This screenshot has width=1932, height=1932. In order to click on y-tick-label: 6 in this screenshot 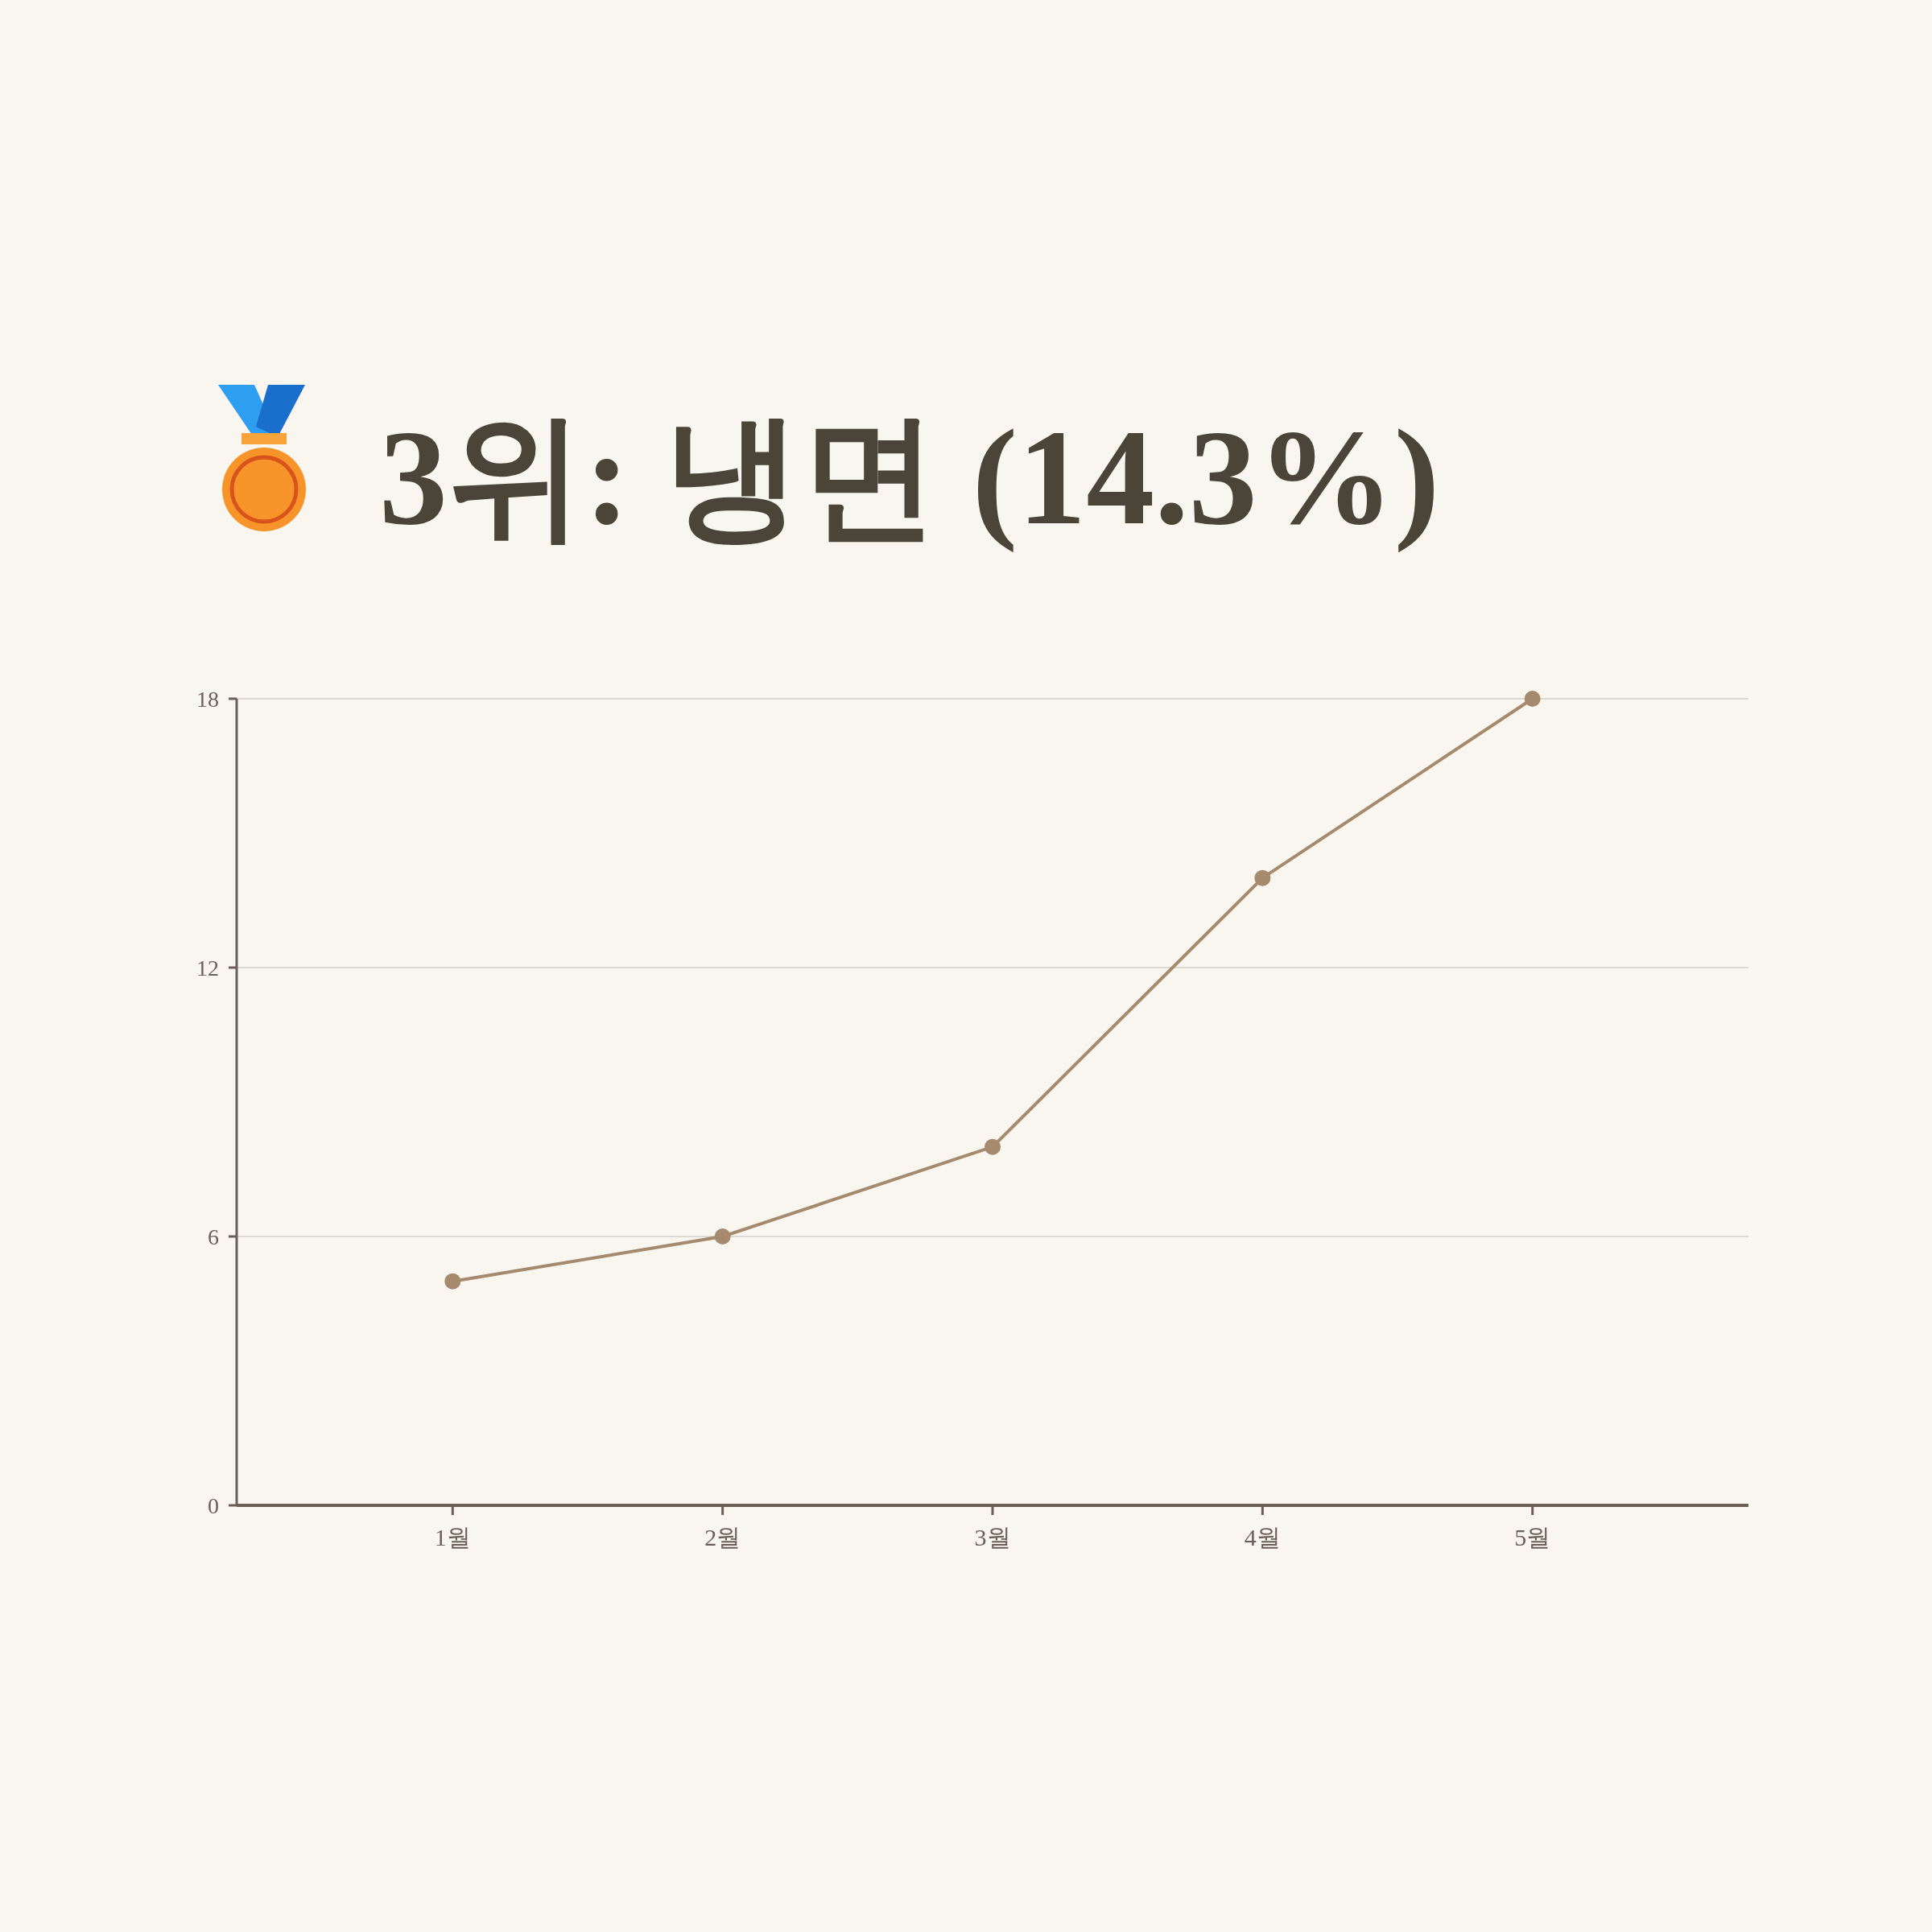, I will do `click(213, 1236)`.